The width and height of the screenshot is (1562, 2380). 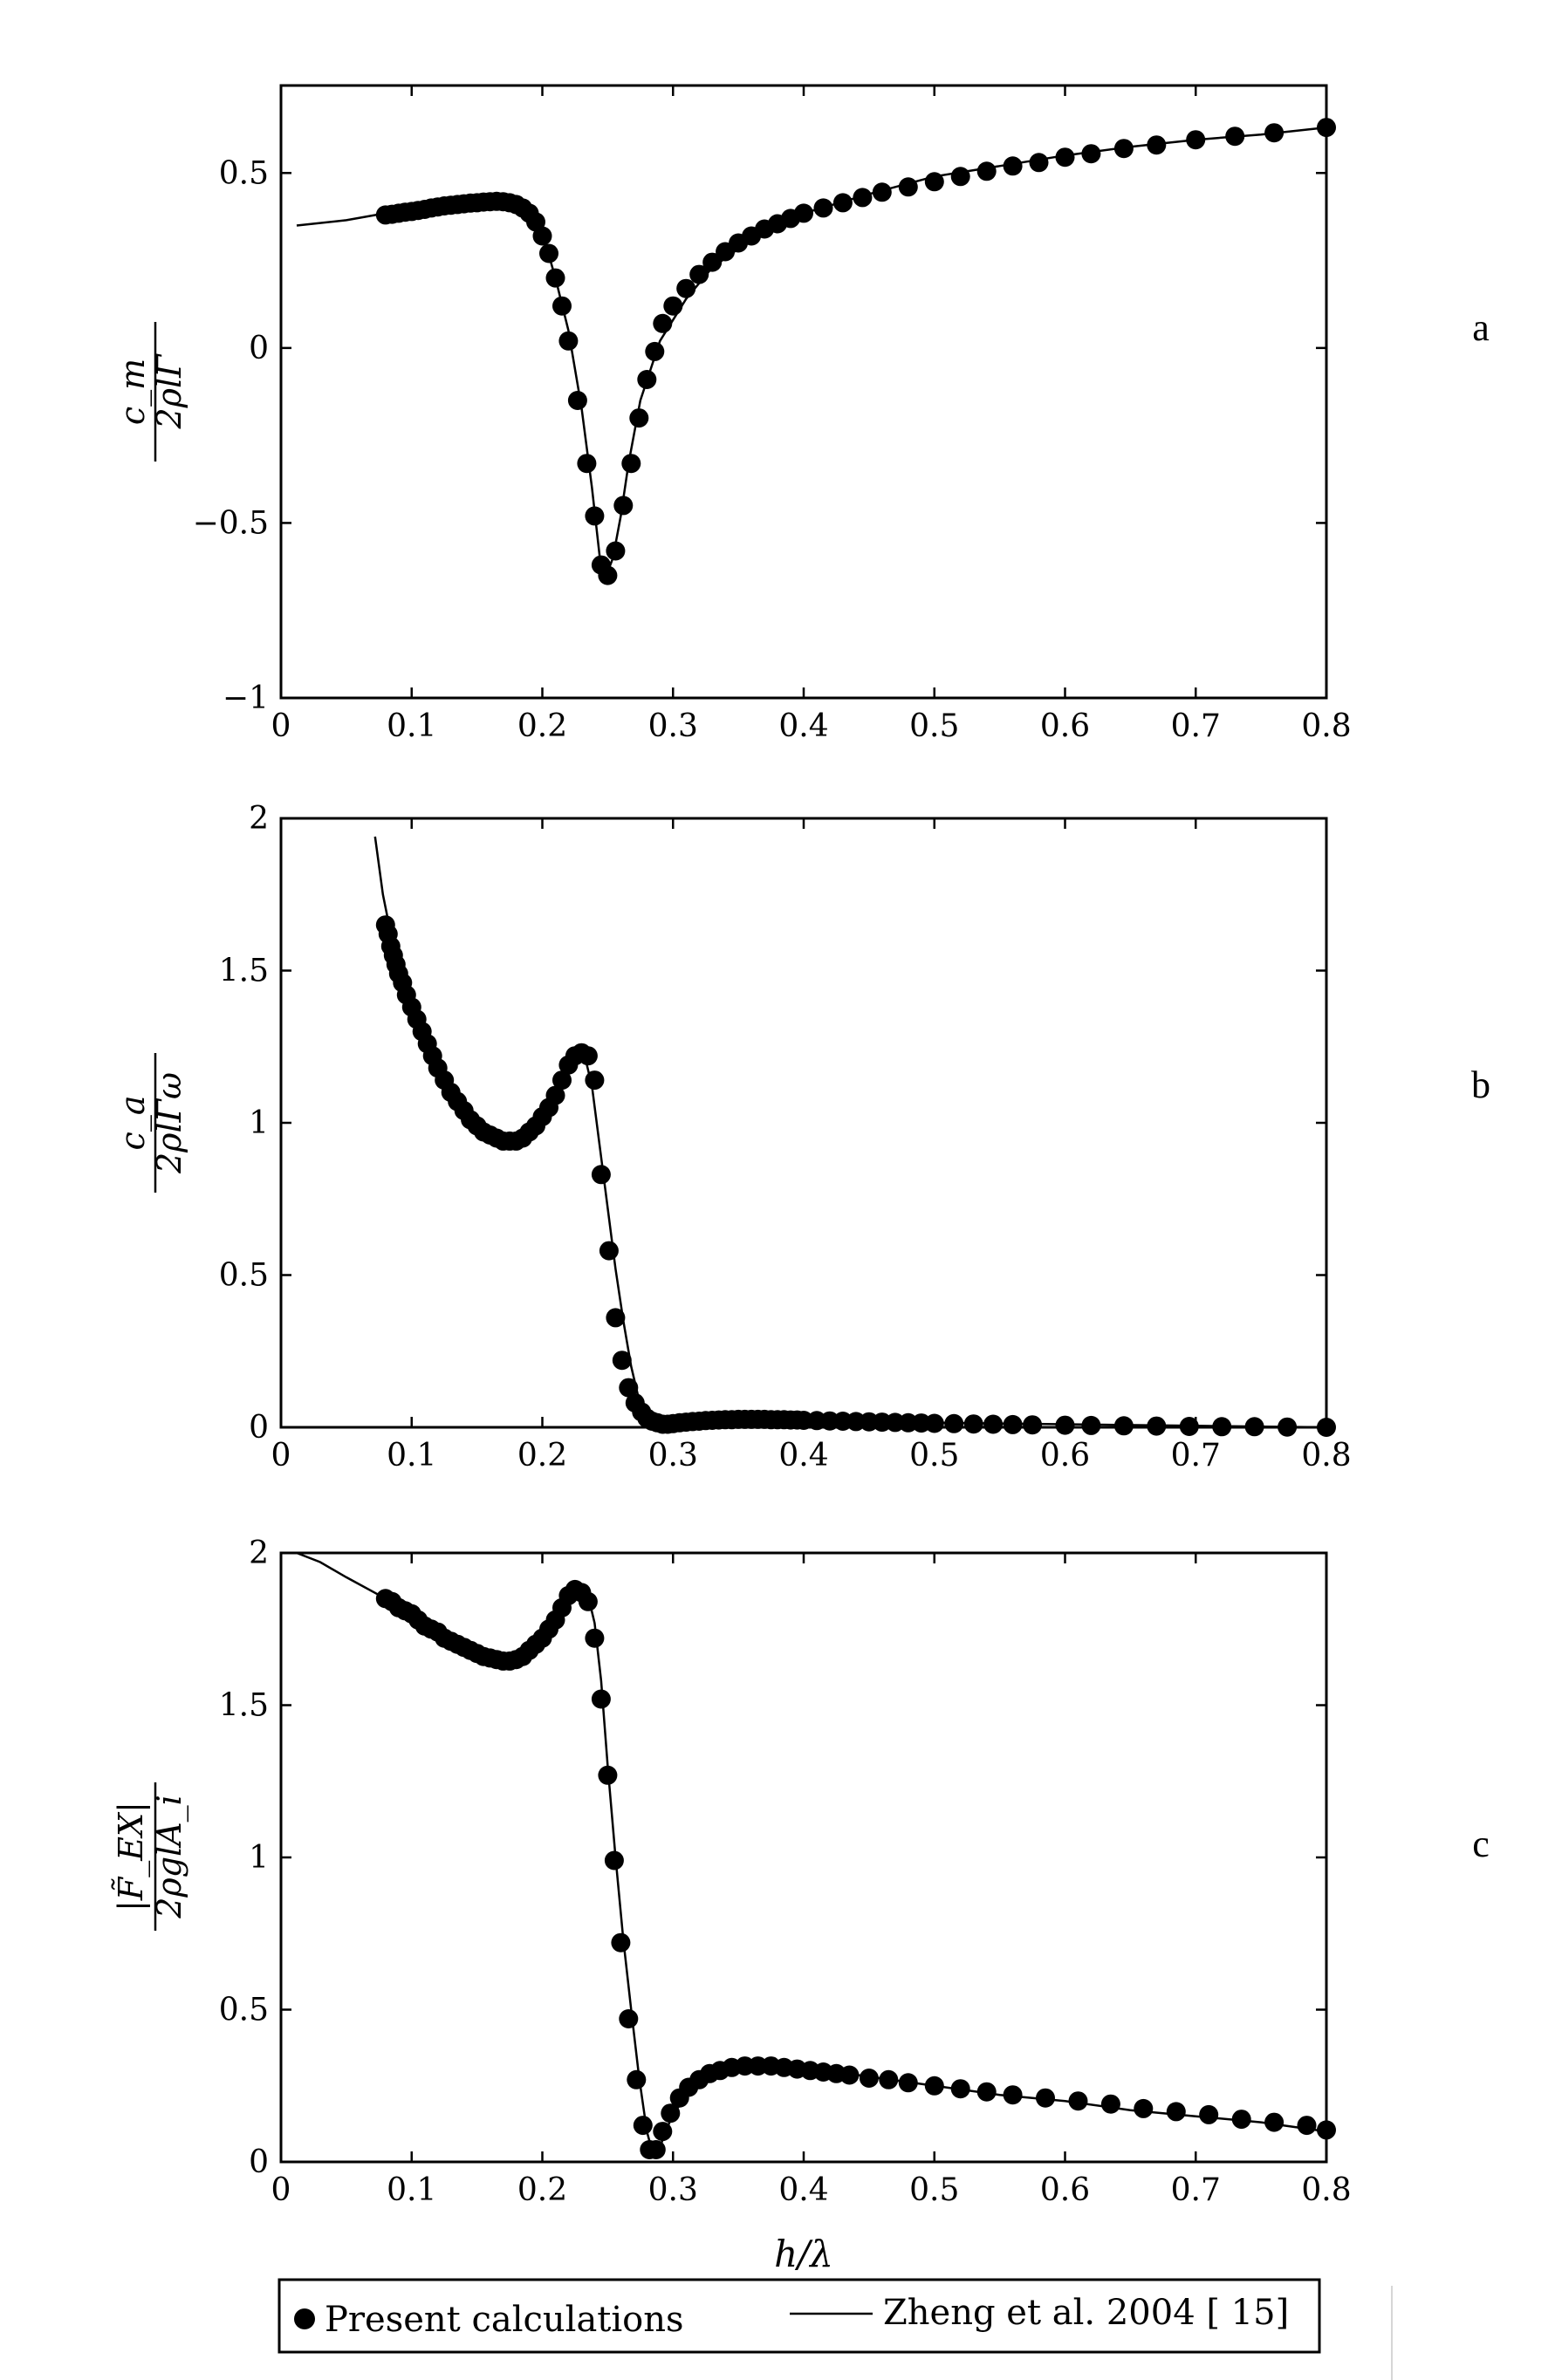 I want to click on x-tick-label-b-1: 0.1, so click(x=411, y=1456).